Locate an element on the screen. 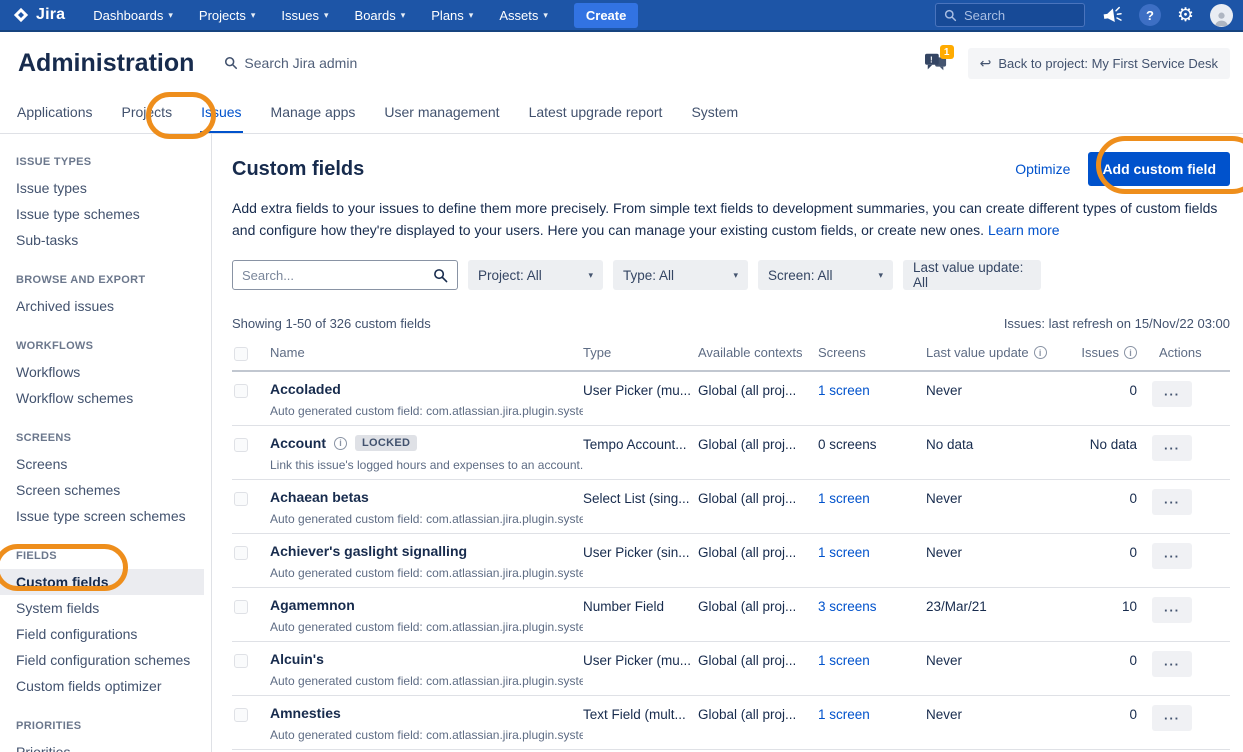 Image resolution: width=1243 pixels, height=752 pixels. table-search-input is located at coordinates (337, 275).